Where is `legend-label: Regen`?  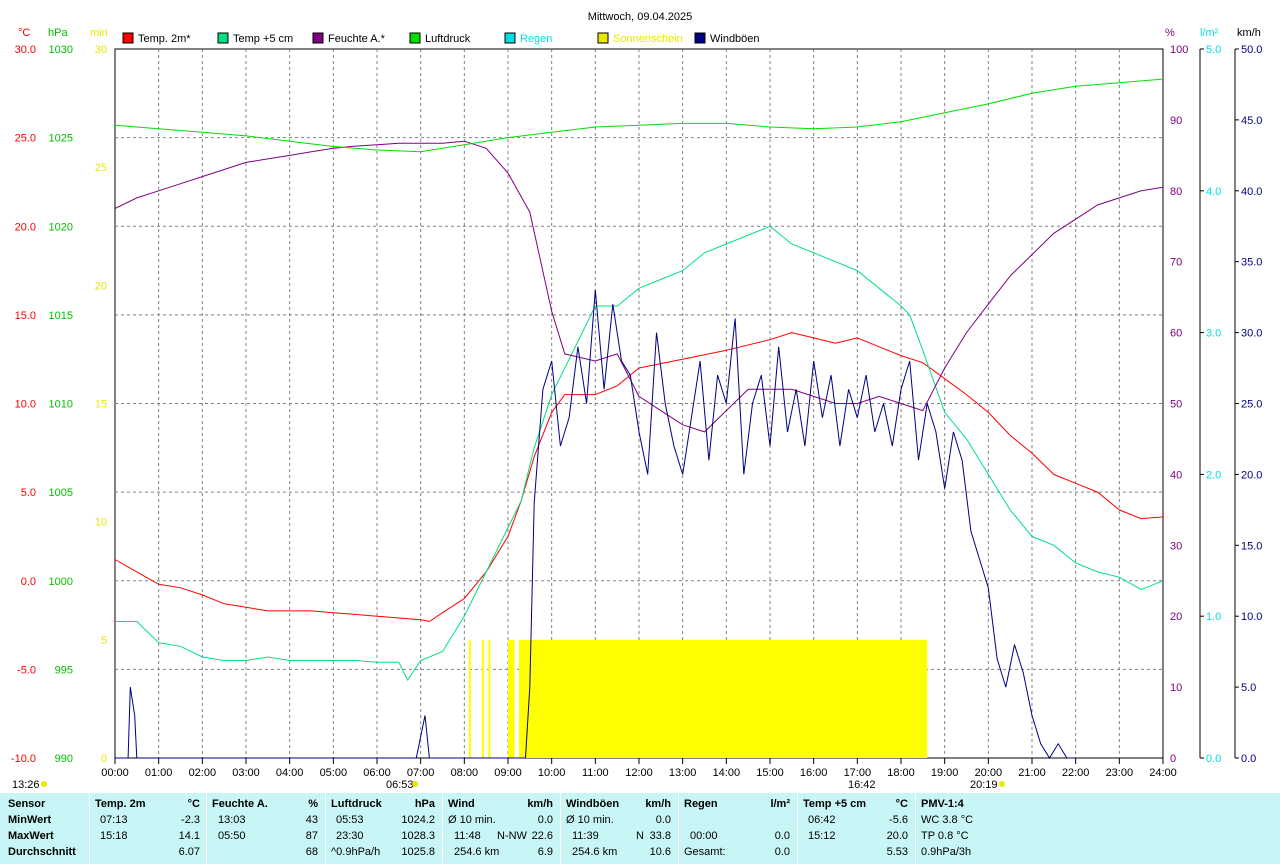 legend-label: Regen is located at coordinates (536, 39).